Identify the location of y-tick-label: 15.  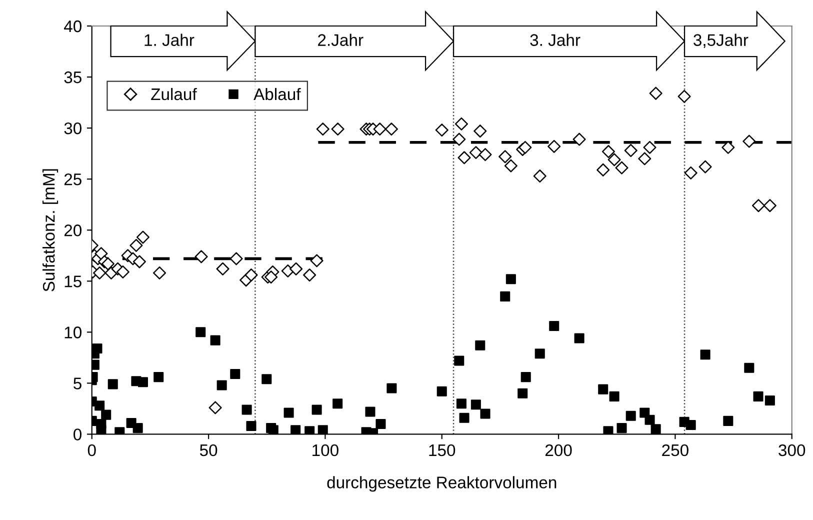
(73, 282).